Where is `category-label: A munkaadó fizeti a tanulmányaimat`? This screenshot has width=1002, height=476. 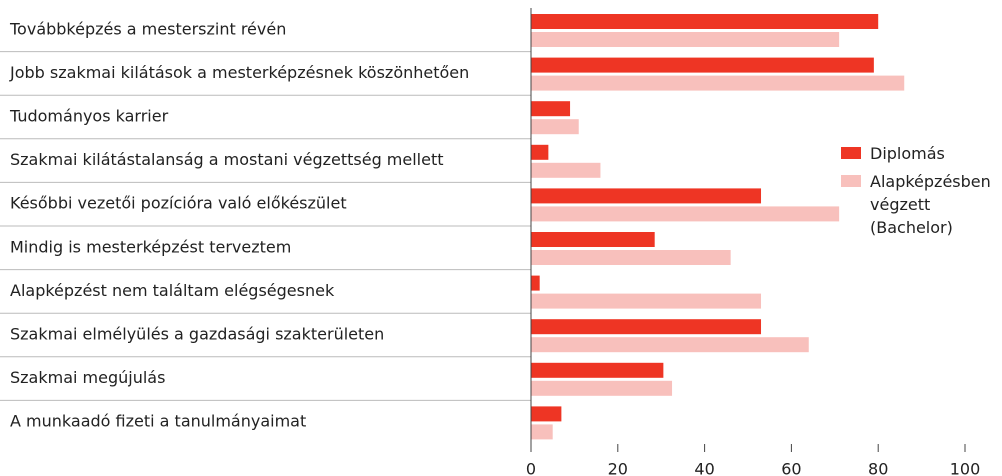
category-label: A munkaadó fizeti a tanulmányaimat is located at coordinates (158, 421).